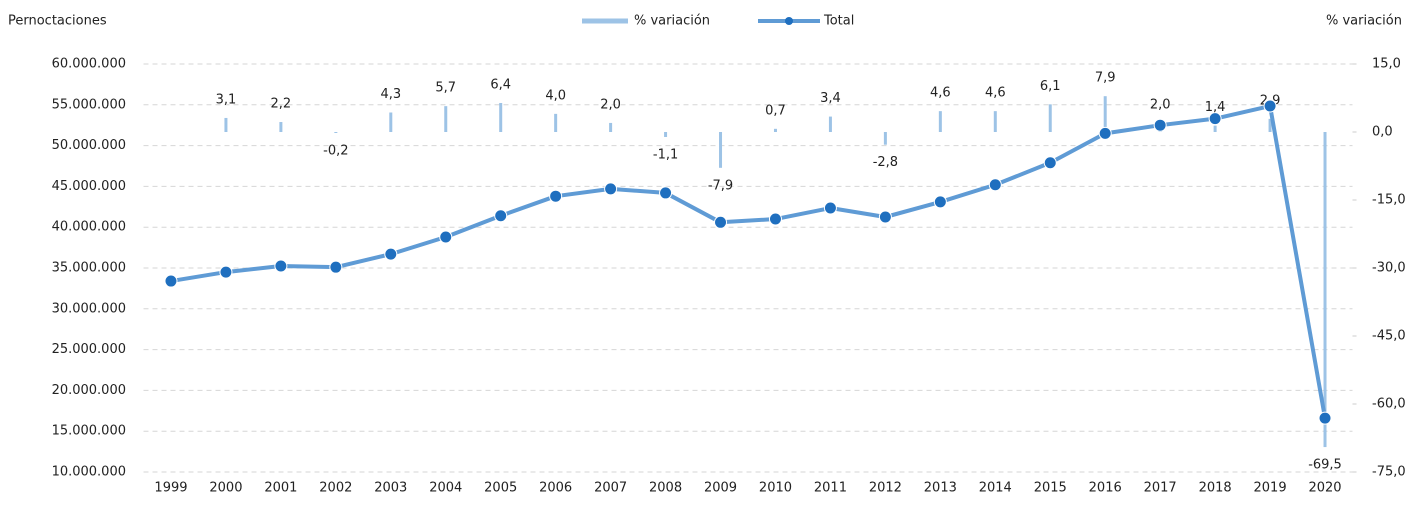 The width and height of the screenshot is (1410, 506). Describe the element at coordinates (775, 110) in the screenshot. I see `data-label: 0,7` at that location.